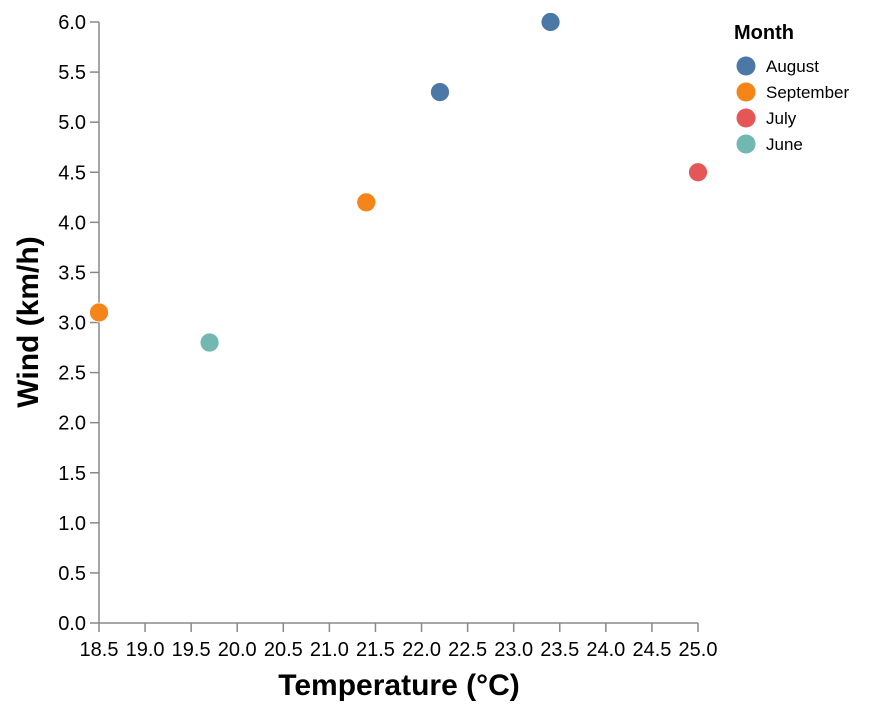 The height and width of the screenshot is (713, 874). I want to click on x-axis-title: Temperature (°C), so click(398, 685).